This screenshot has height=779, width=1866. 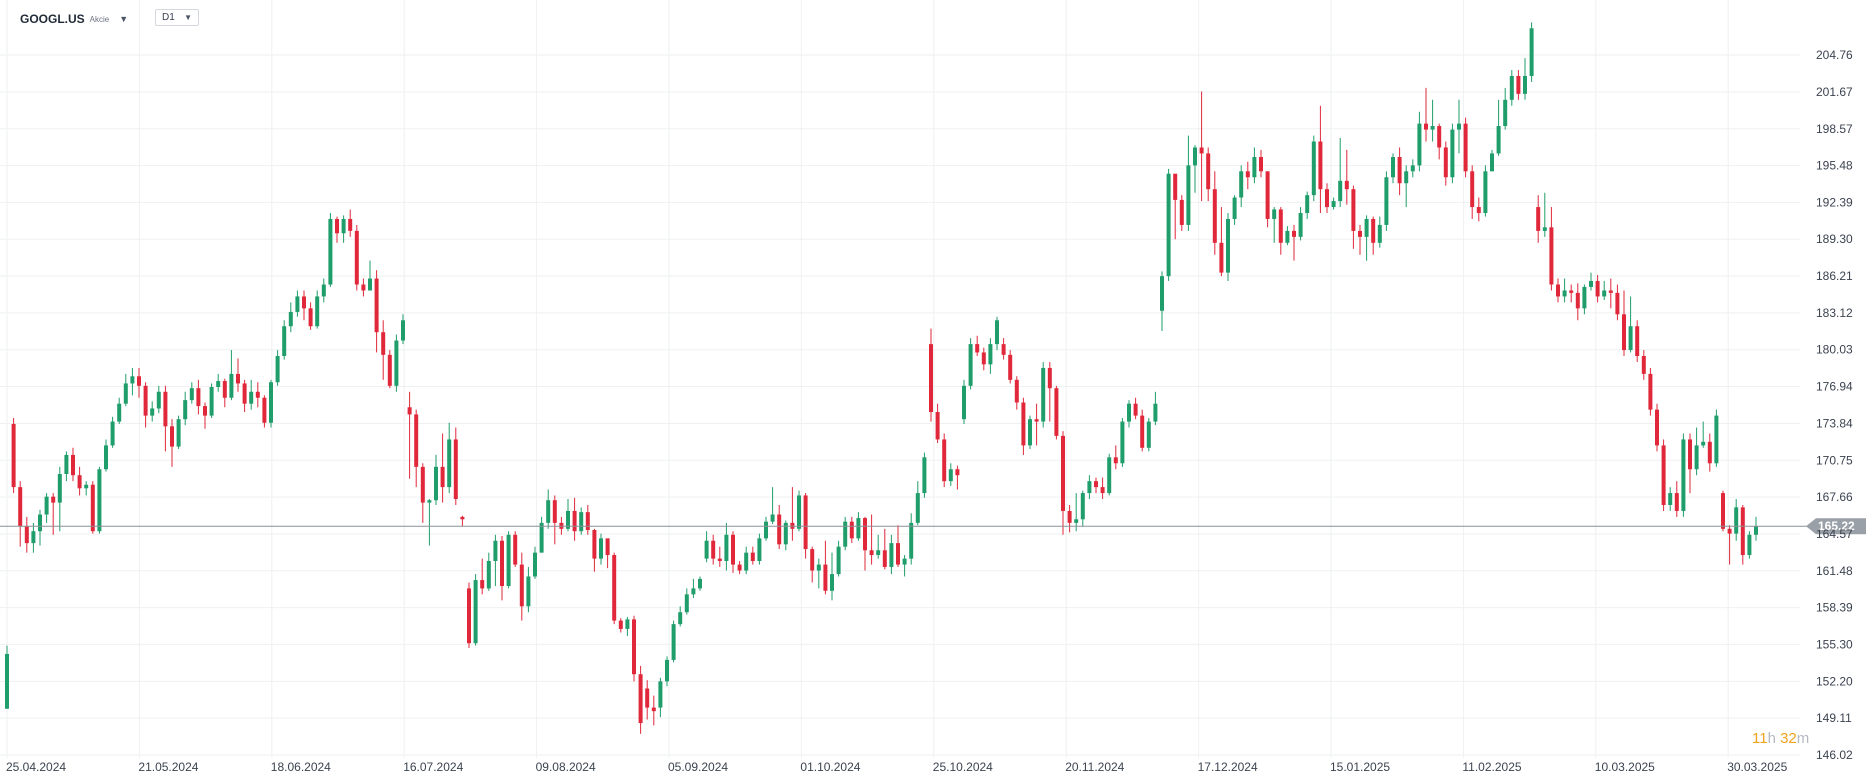 I want to click on interval-dropdown: D1 ▼, so click(x=177, y=17).